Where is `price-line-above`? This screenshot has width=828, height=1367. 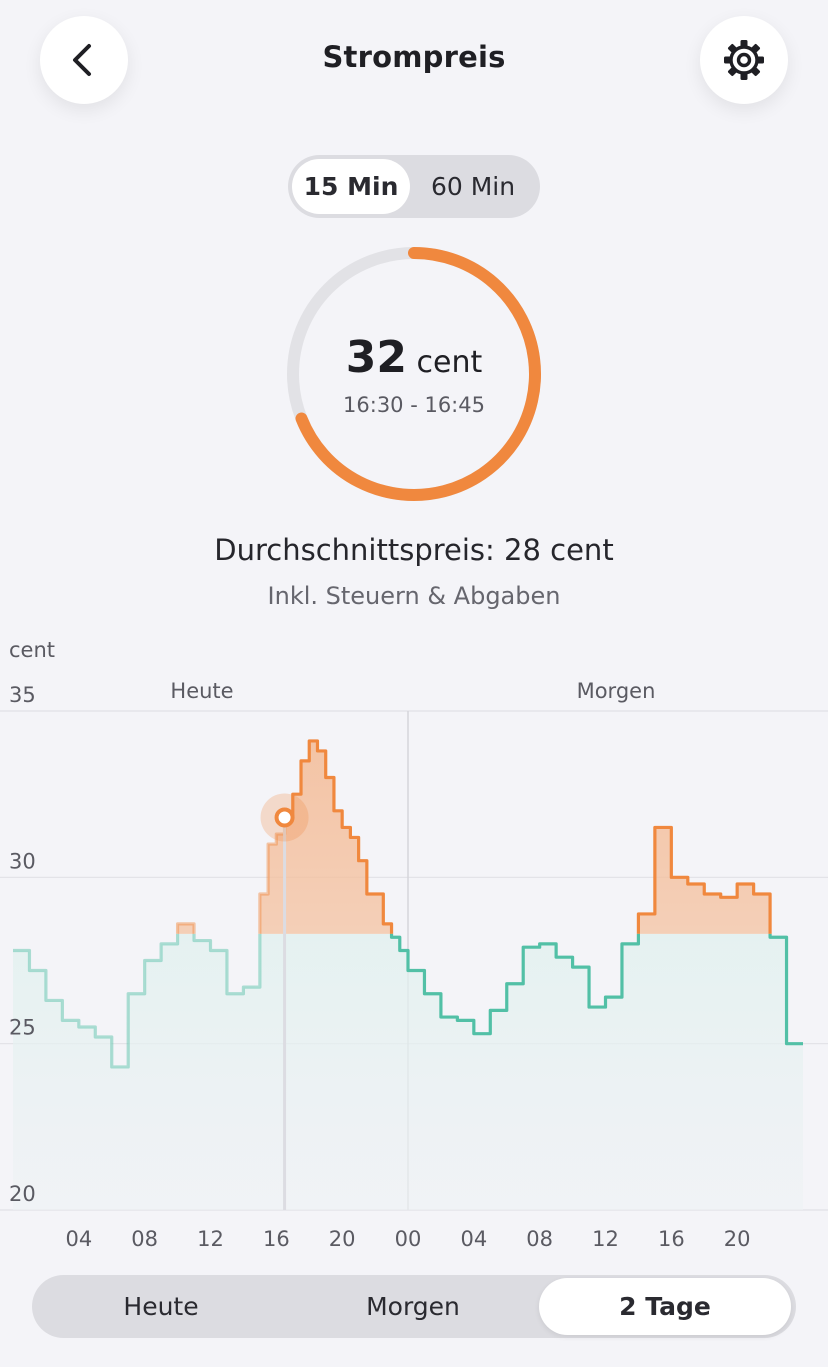
price-line-above is located at coordinates (528, 836).